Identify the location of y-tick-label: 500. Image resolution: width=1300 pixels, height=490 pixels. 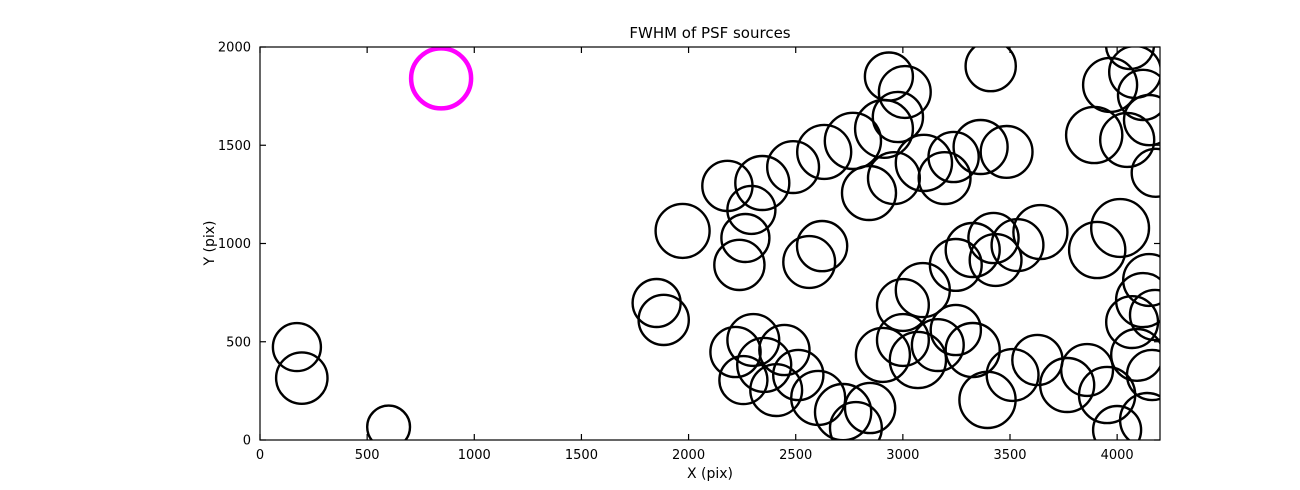
(238, 342).